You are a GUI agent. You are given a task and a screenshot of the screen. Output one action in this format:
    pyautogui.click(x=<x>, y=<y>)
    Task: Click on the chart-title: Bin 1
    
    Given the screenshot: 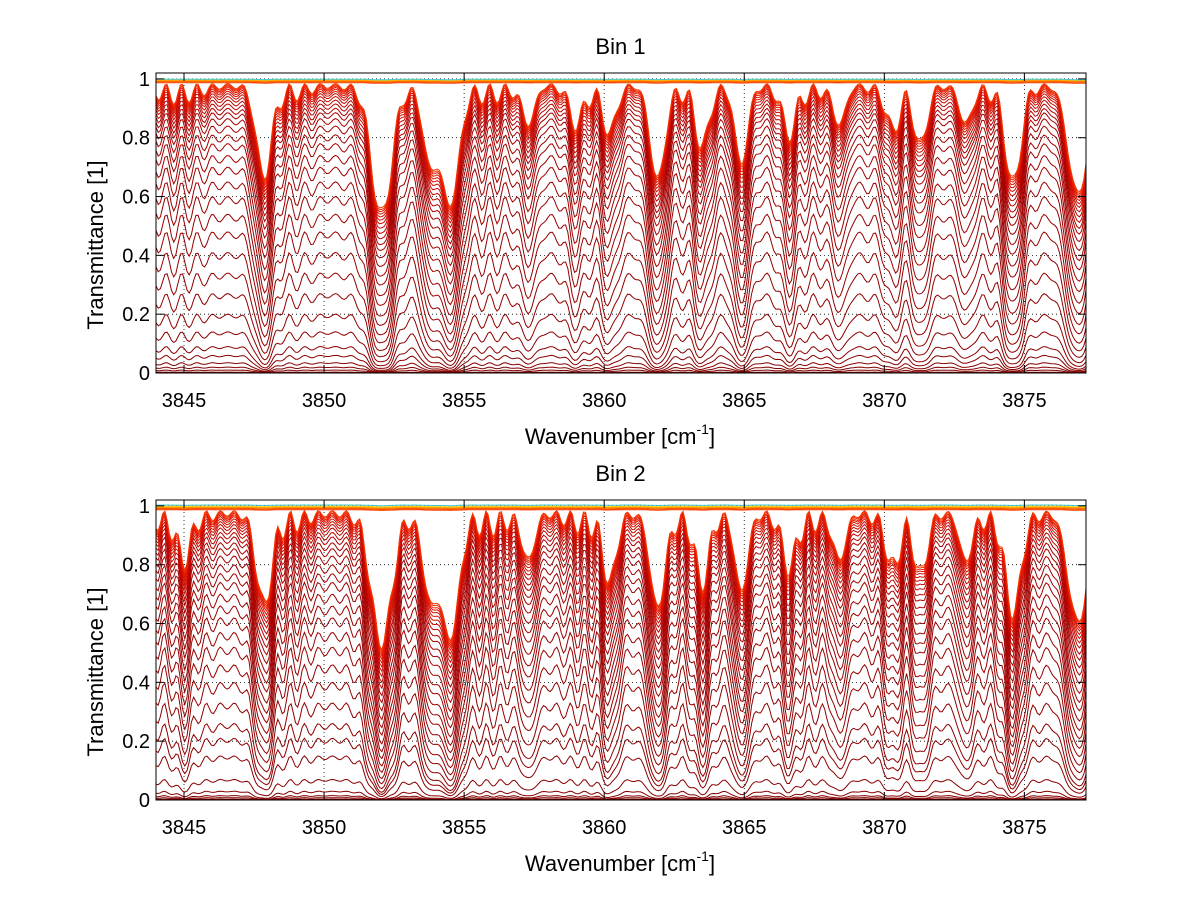 What is the action you would take?
    pyautogui.click(x=620, y=46)
    